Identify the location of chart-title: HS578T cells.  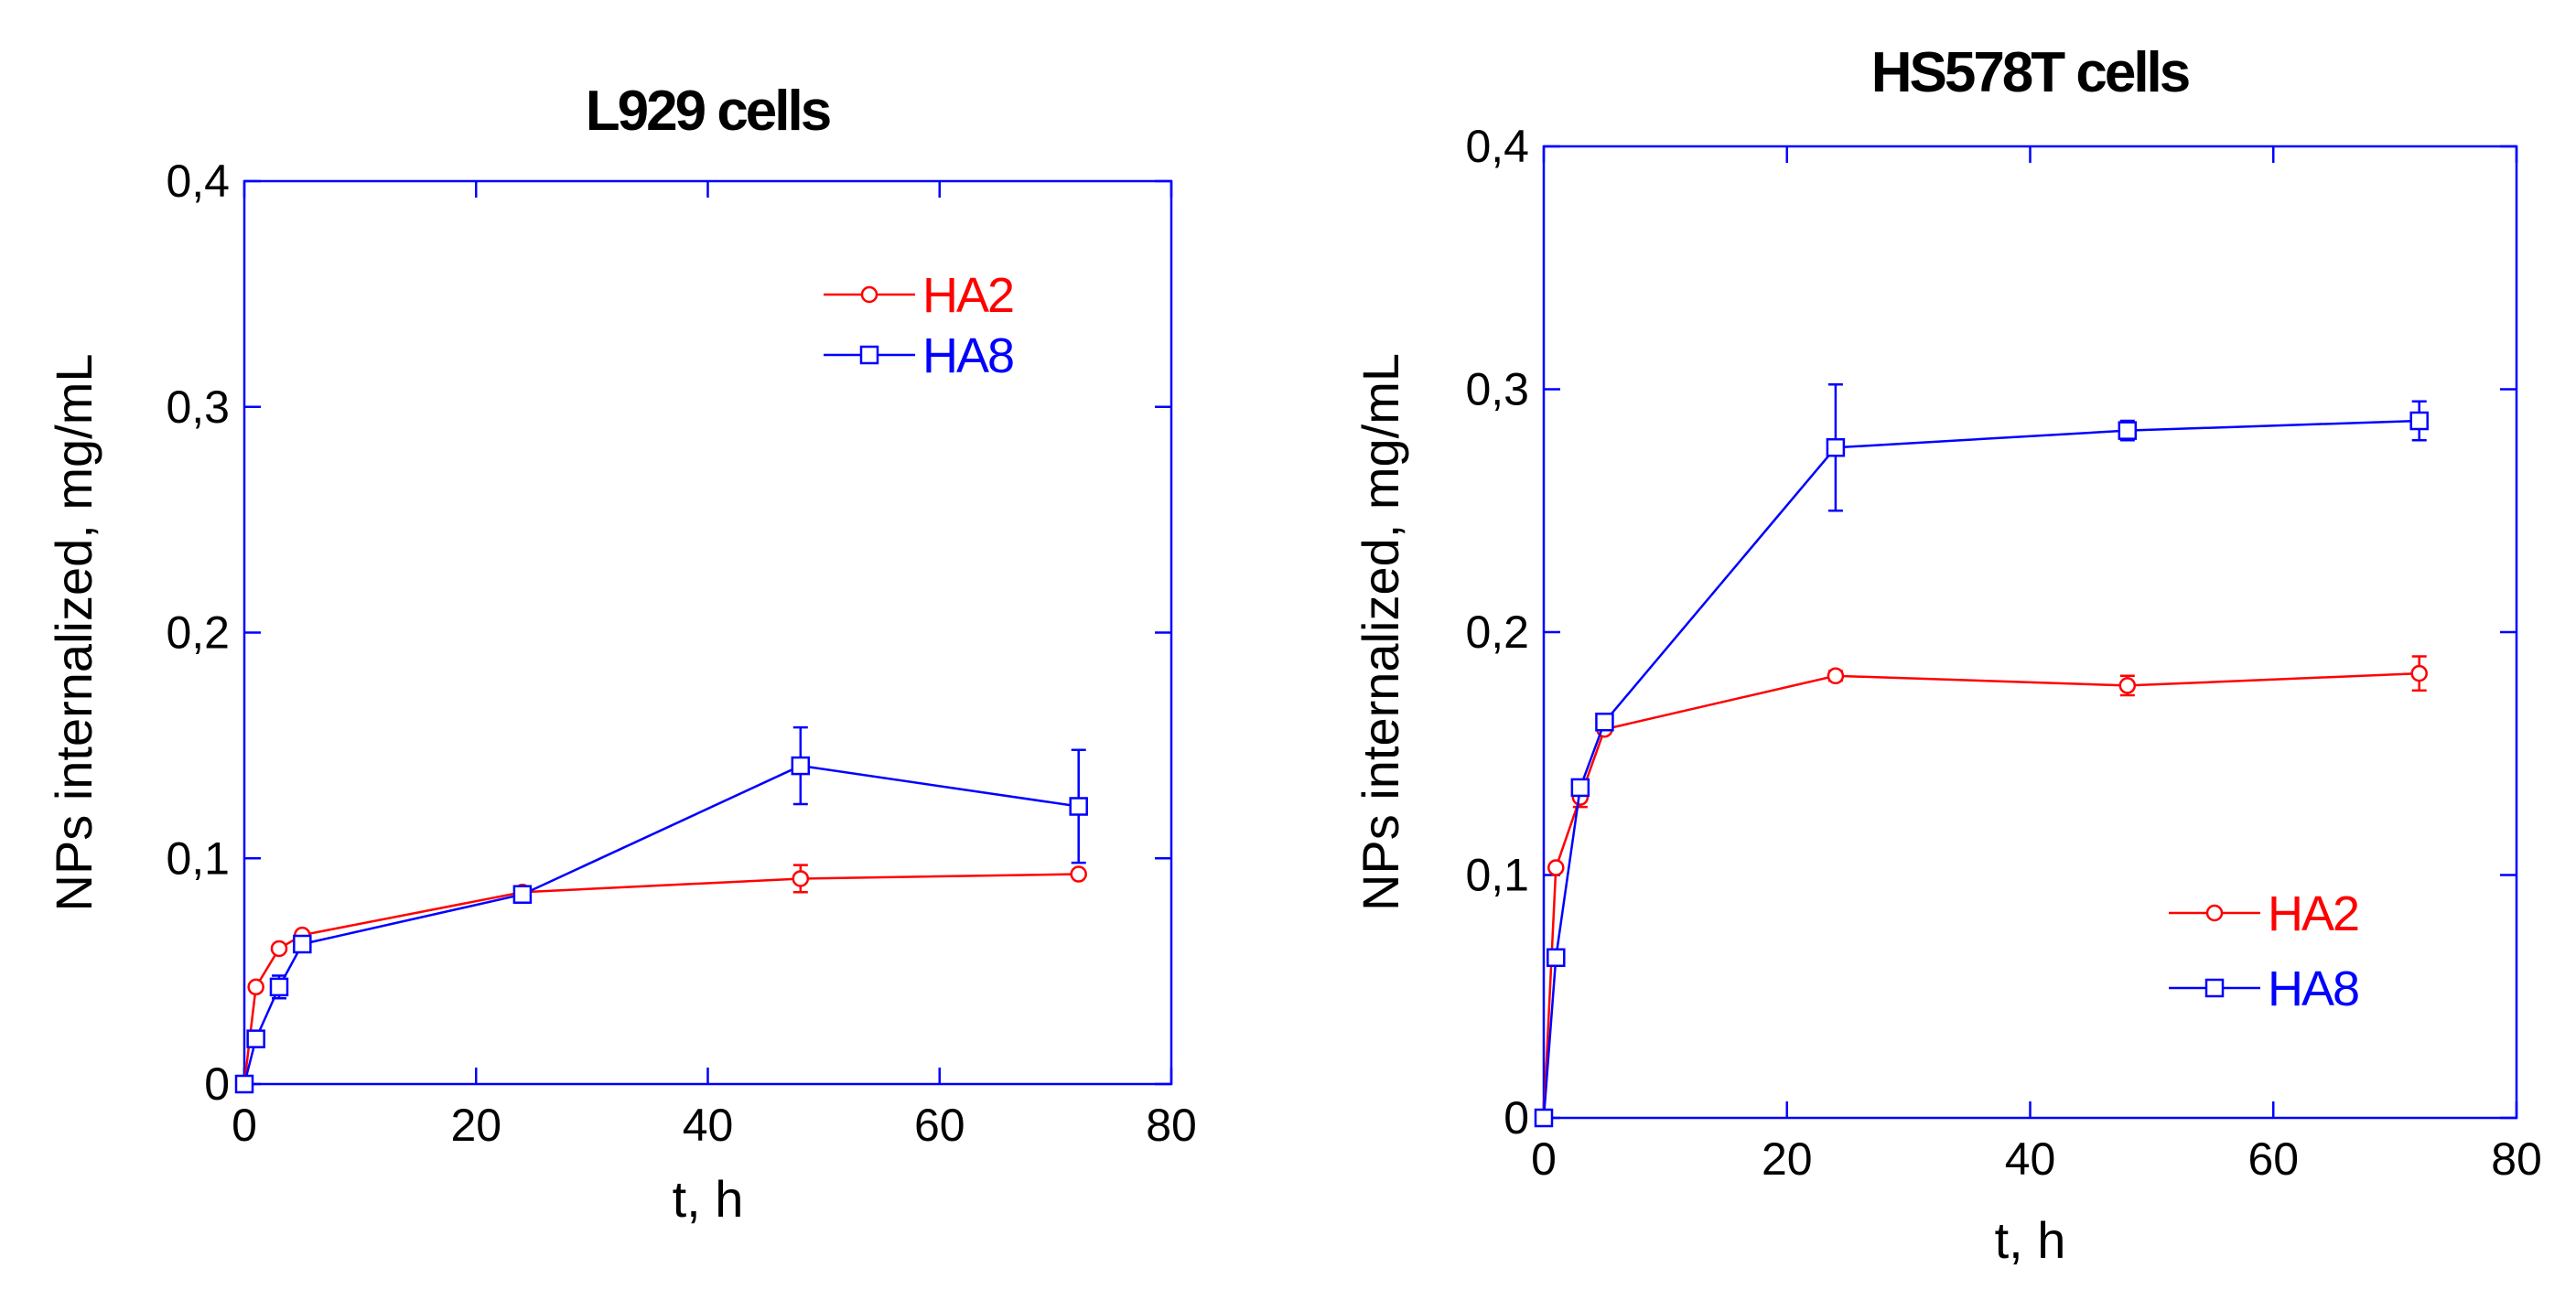
(2030, 72).